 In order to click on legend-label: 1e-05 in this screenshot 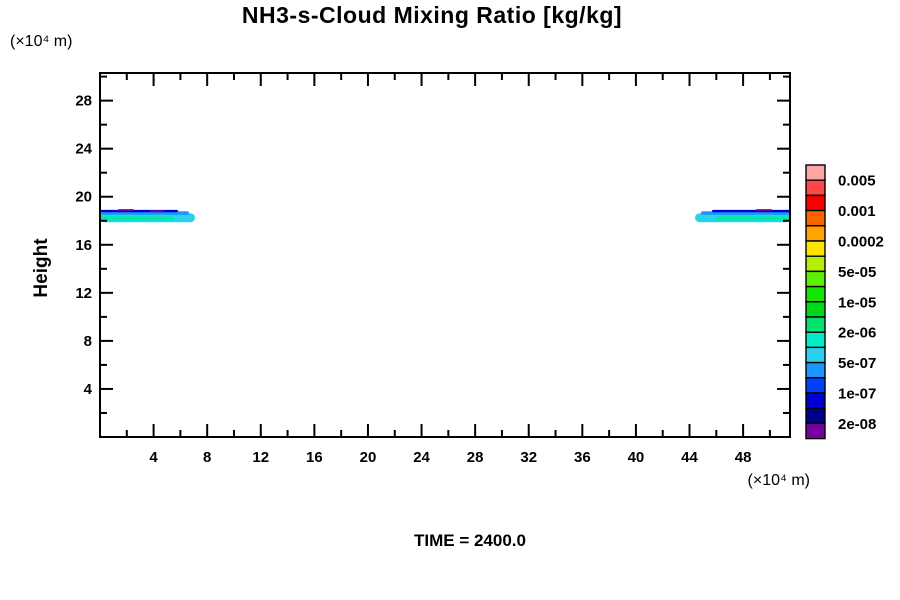, I will do `click(857, 302)`.